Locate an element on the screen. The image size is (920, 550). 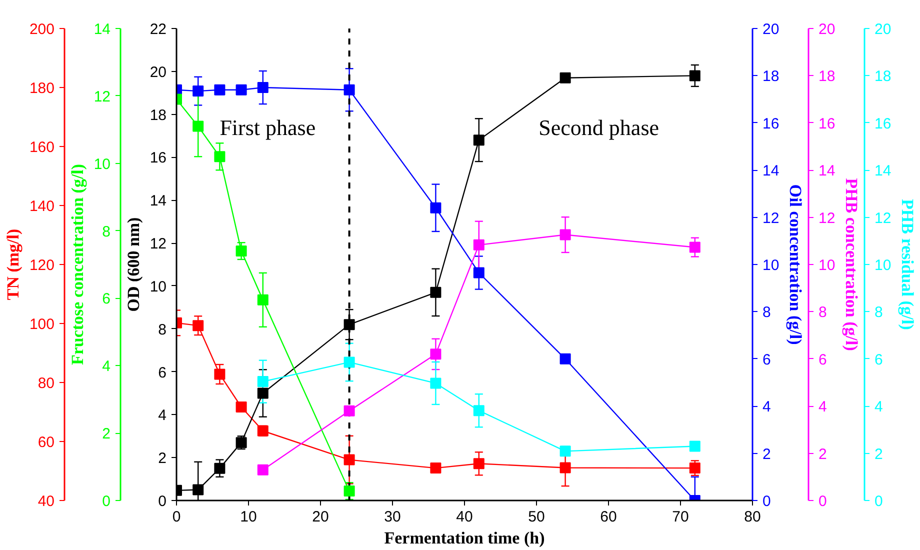
x-tick-label: 50 is located at coordinates (536, 517).